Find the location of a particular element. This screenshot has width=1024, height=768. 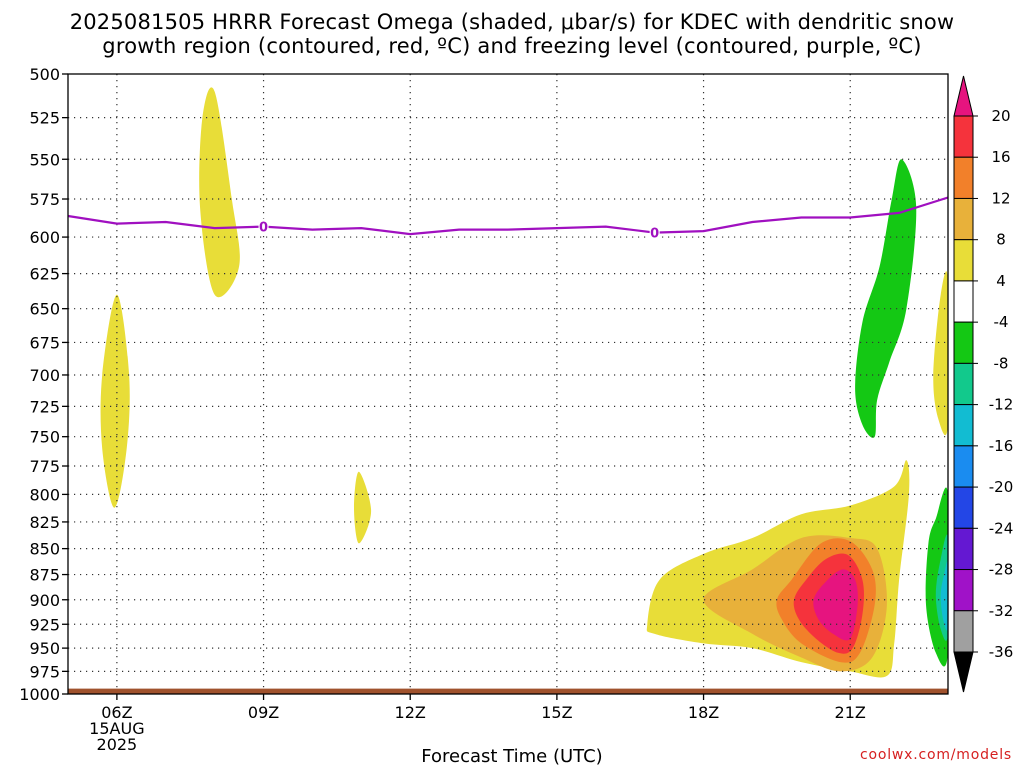

y-tick-label-600: 600 is located at coordinates (44, 237).